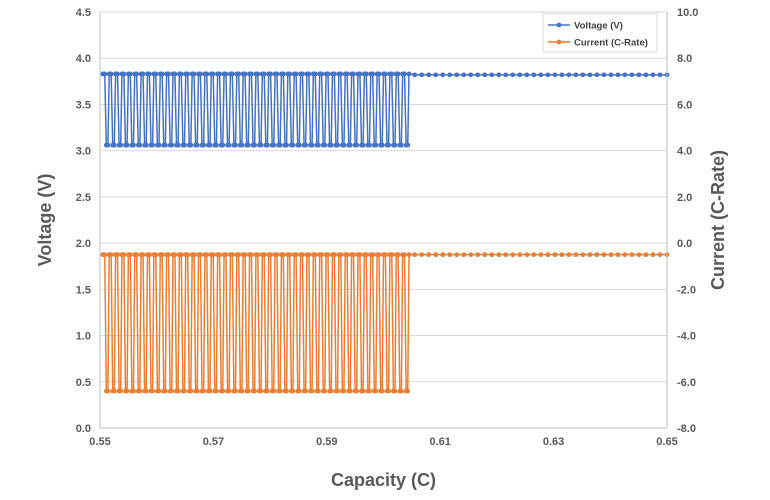 This screenshot has height=500, width=770. What do you see at coordinates (686, 290) in the screenshot?
I see `y2-tick-label: -2.0` at bounding box center [686, 290].